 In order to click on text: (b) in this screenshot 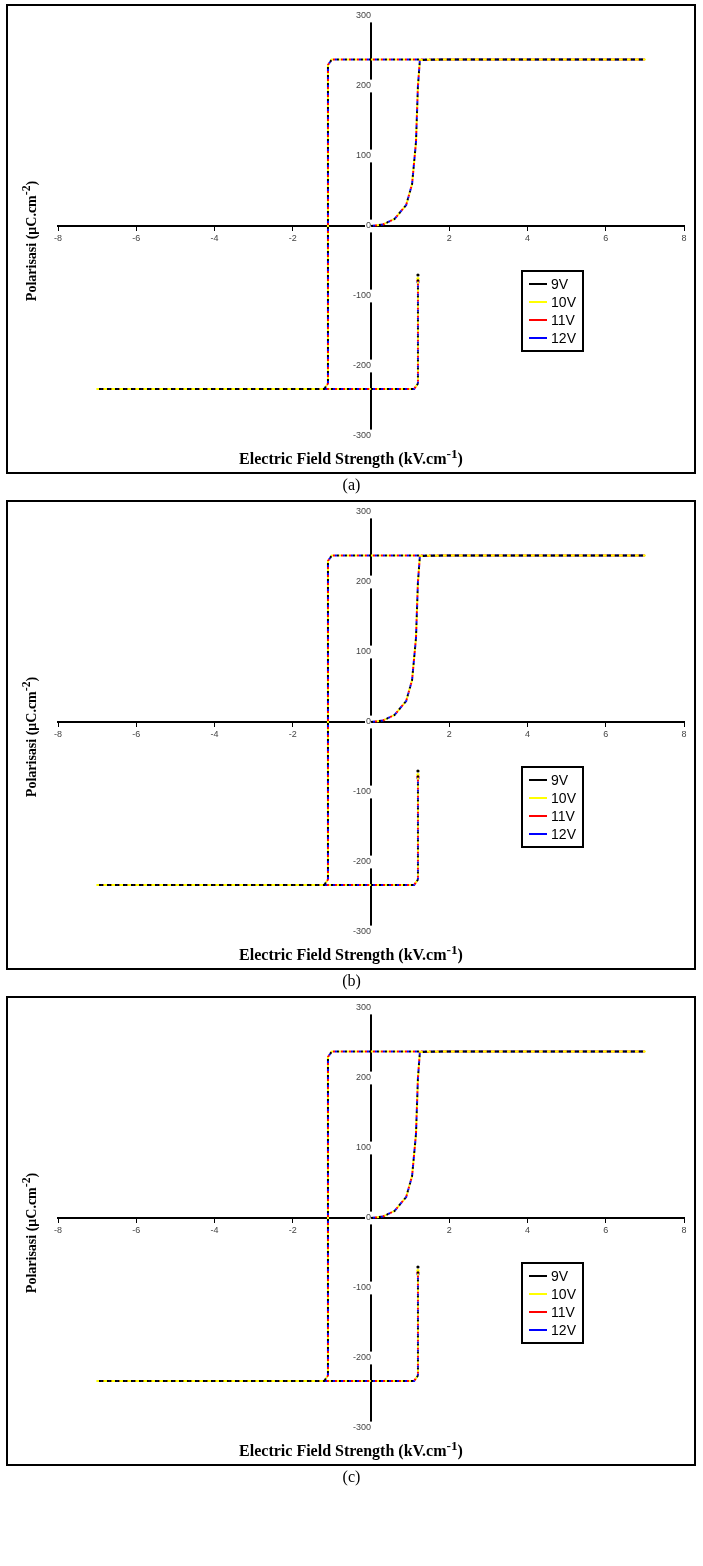, I will do `click(351, 981)`.